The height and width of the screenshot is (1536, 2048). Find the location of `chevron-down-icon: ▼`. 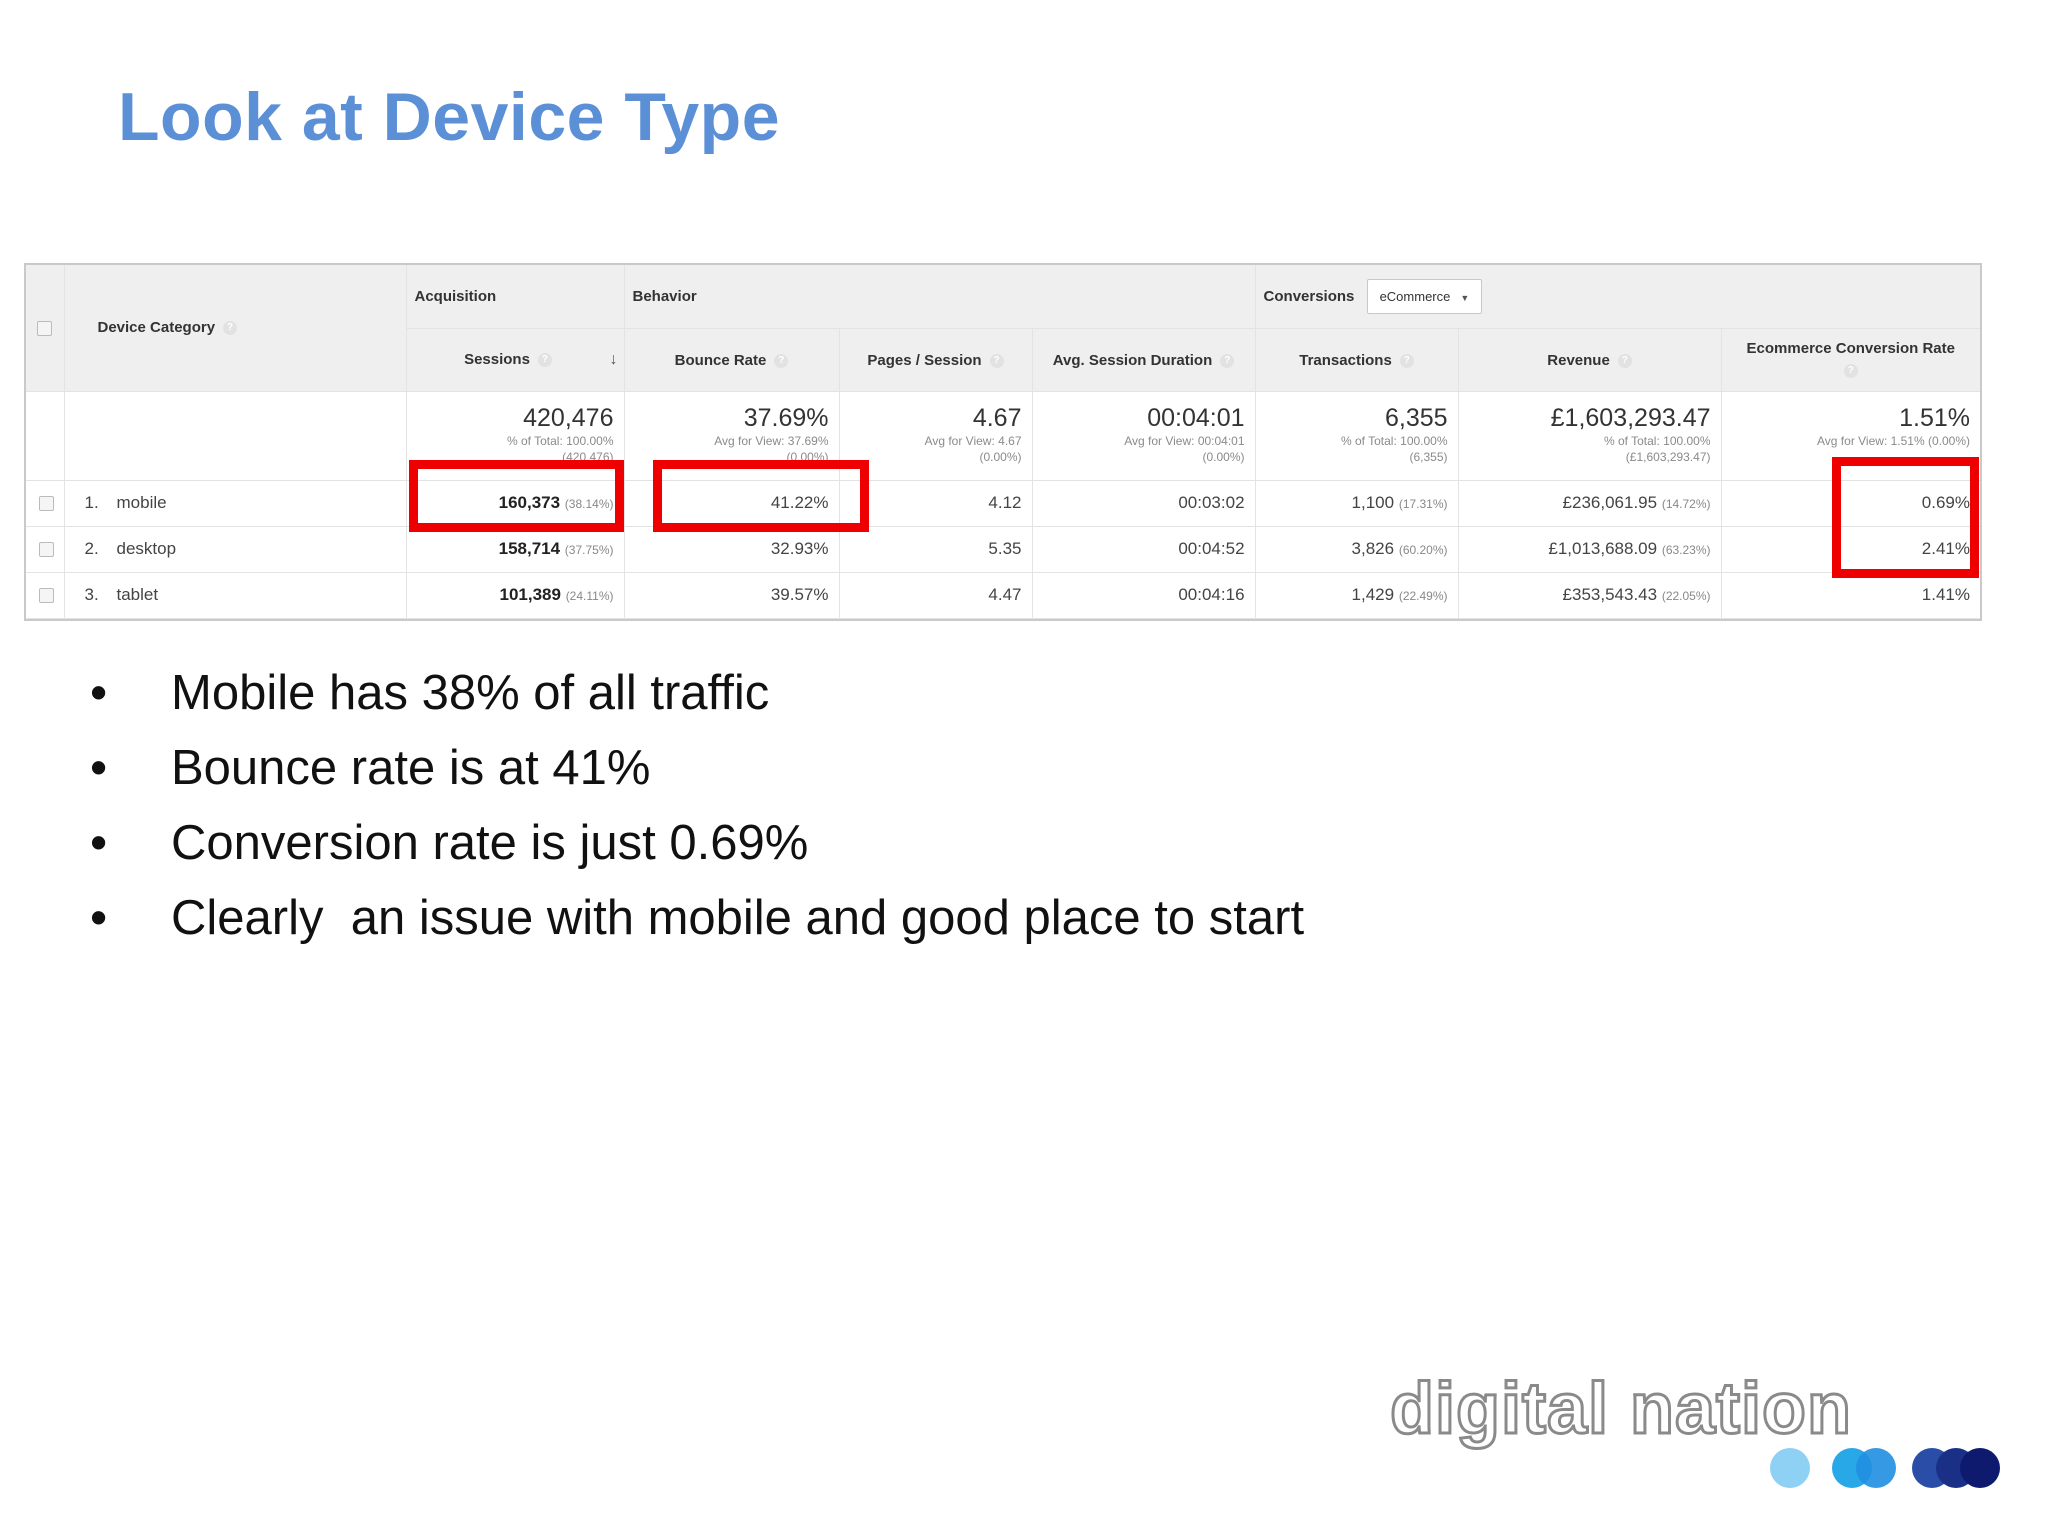

chevron-down-icon: ▼ is located at coordinates (1465, 298).